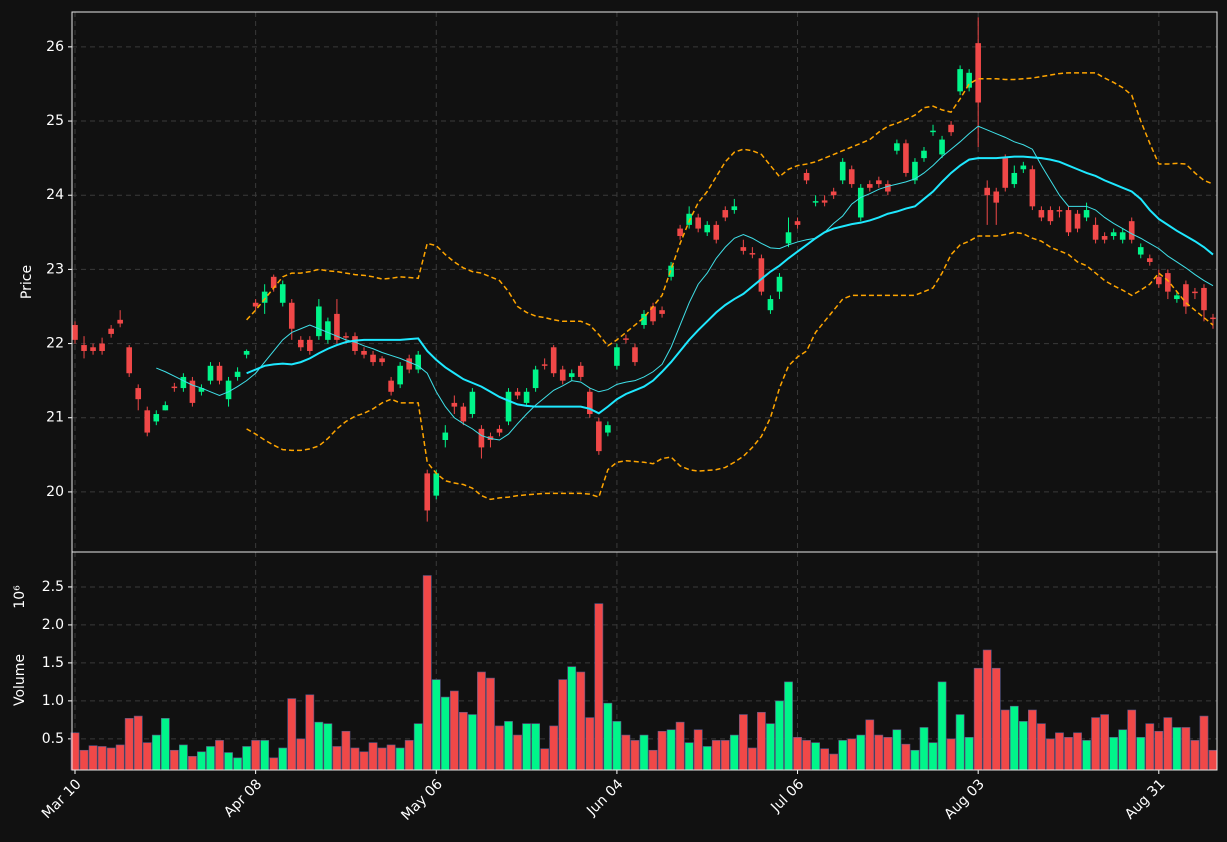 Image resolution: width=1227 pixels, height=842 pixels. I want to click on y-tick-label: 0.5, so click(53, 739).